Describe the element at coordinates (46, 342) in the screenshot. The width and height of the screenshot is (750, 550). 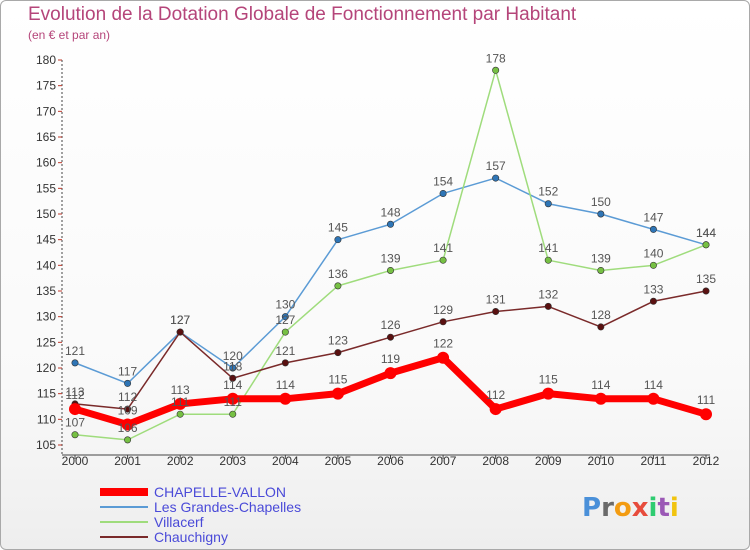
I see `y-tick-label: 125` at that location.